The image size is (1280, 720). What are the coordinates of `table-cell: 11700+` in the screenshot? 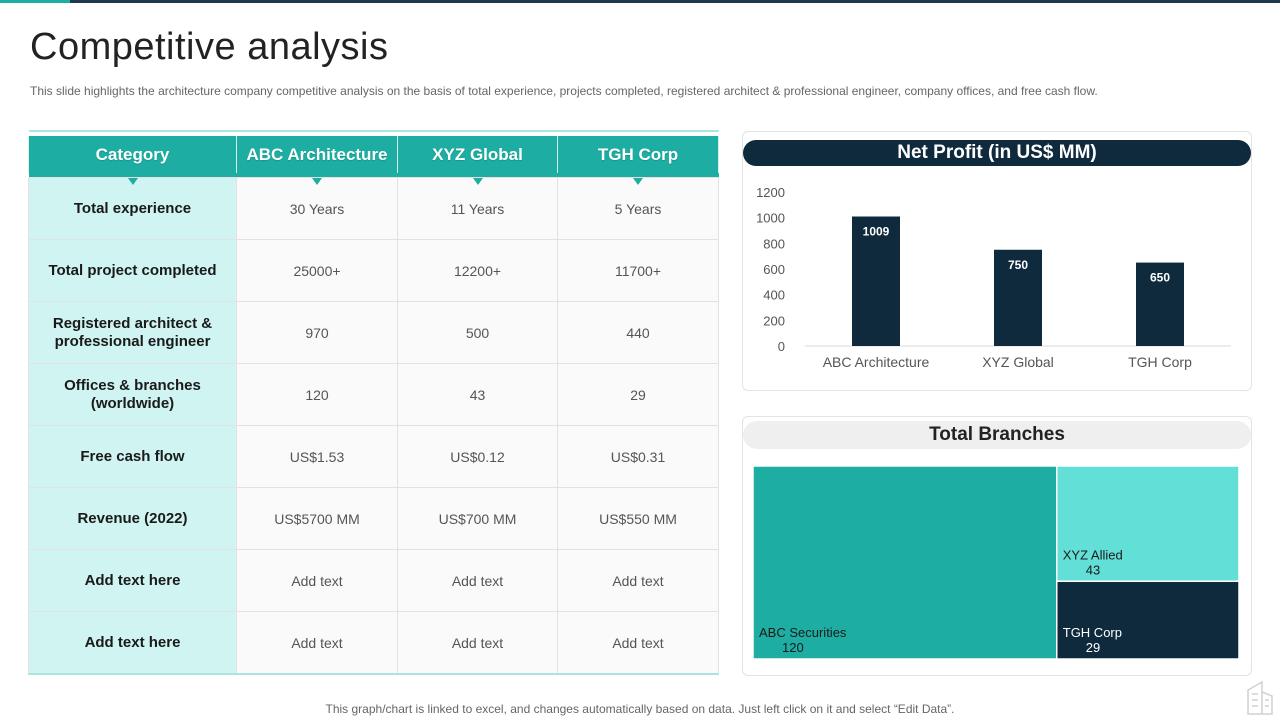 It's located at (638, 270).